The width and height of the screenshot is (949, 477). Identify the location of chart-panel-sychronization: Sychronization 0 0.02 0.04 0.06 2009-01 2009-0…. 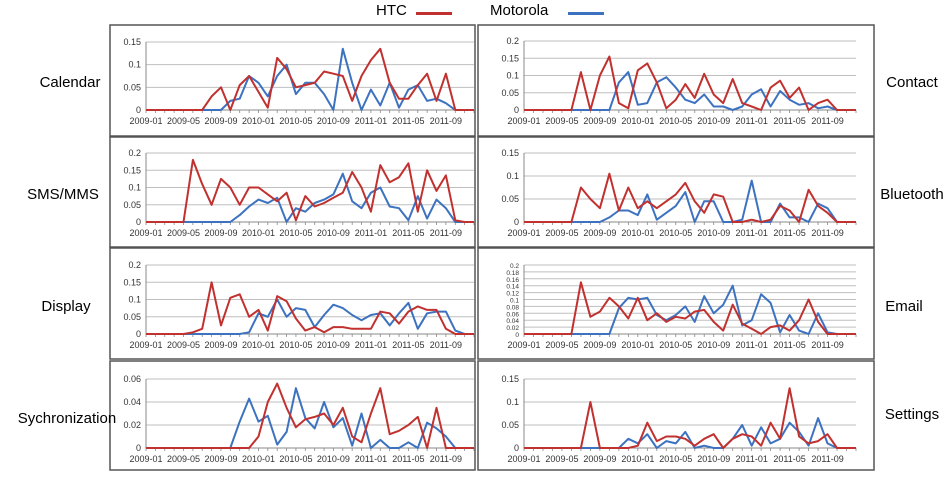
(247, 415).